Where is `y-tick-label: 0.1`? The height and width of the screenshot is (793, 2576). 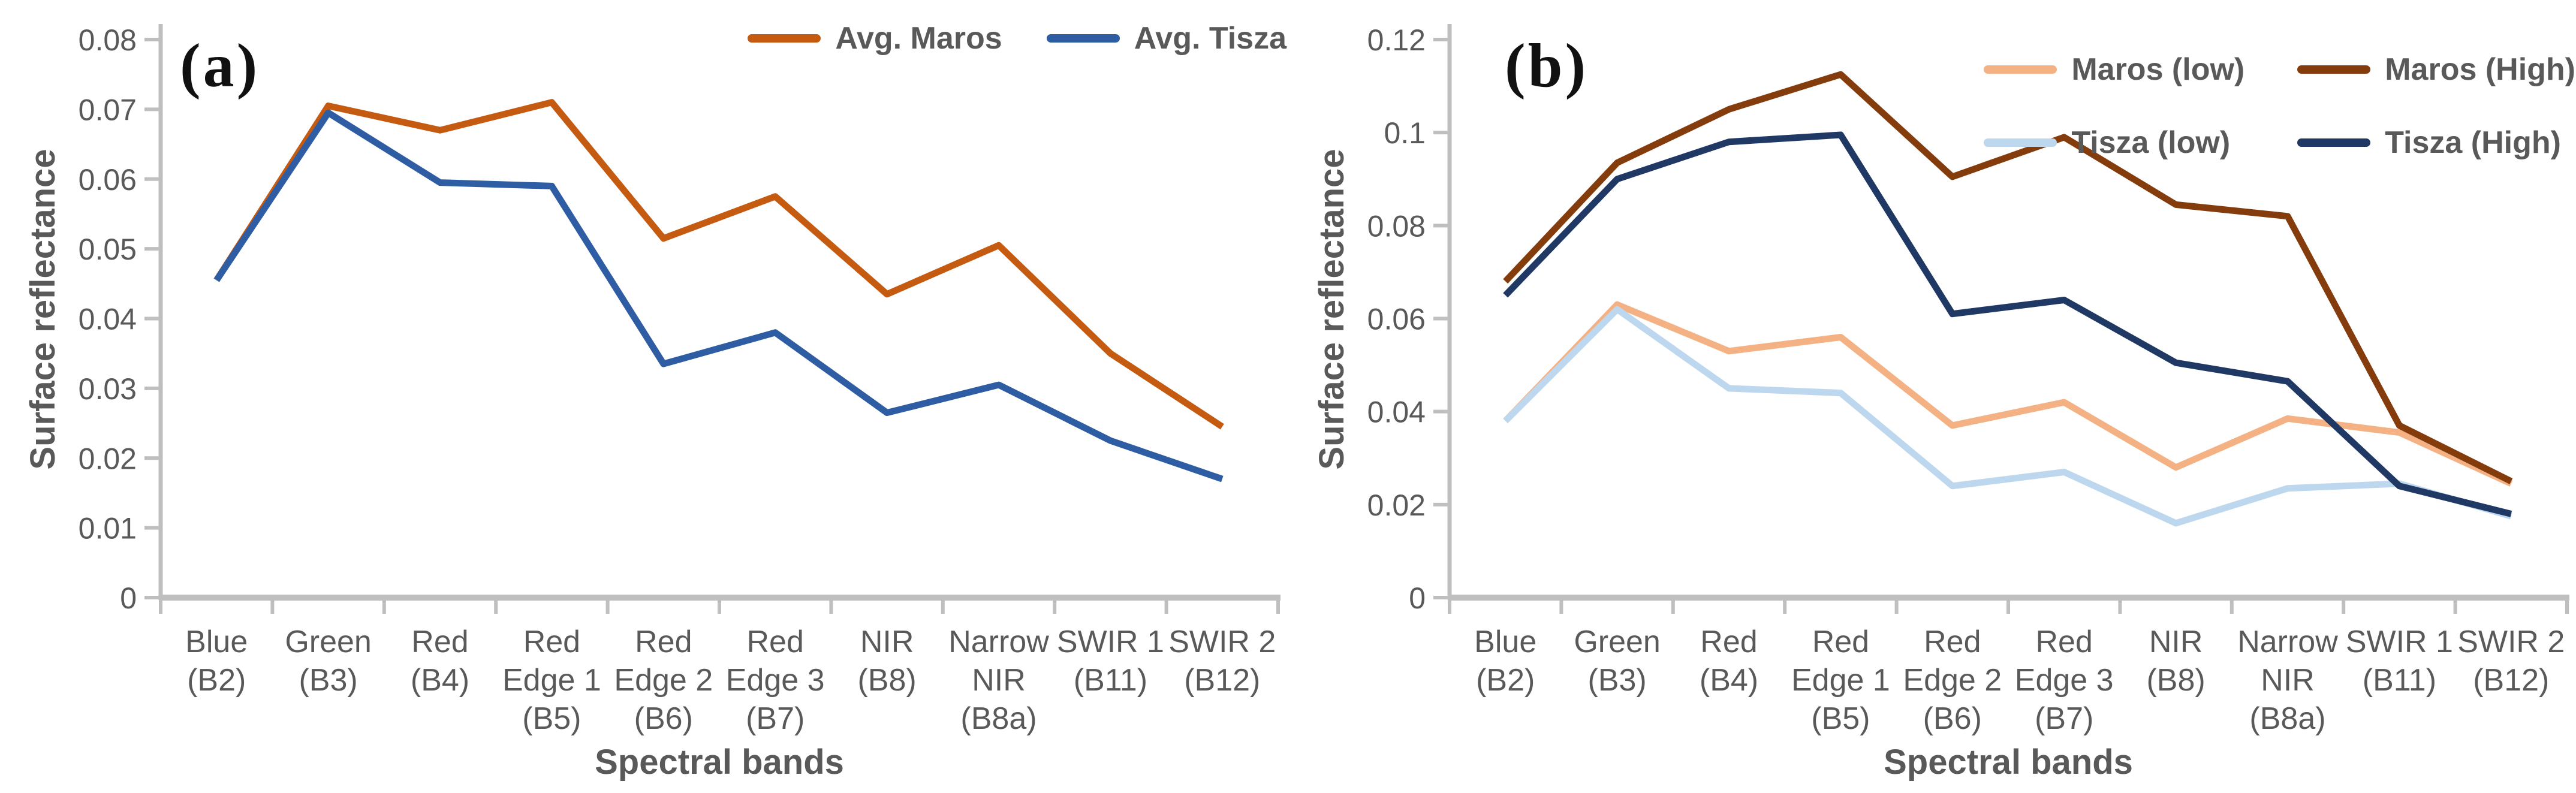 y-tick-label: 0.1 is located at coordinates (1405, 133).